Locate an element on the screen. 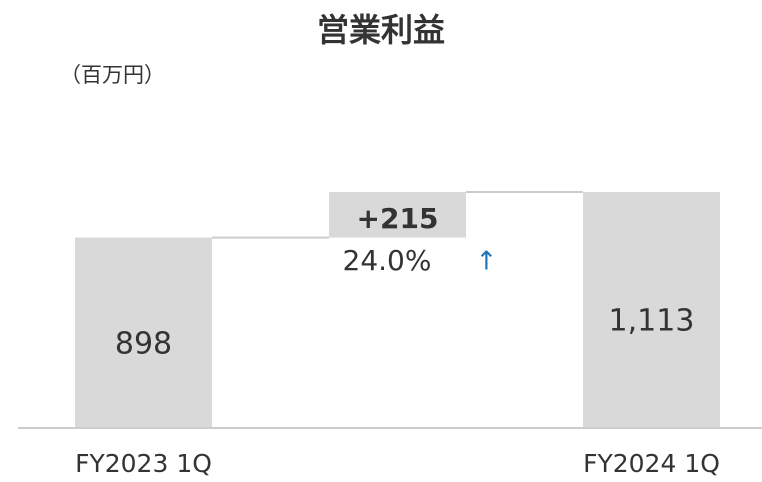  chart-title: 営業利益 is located at coordinates (381, 30).